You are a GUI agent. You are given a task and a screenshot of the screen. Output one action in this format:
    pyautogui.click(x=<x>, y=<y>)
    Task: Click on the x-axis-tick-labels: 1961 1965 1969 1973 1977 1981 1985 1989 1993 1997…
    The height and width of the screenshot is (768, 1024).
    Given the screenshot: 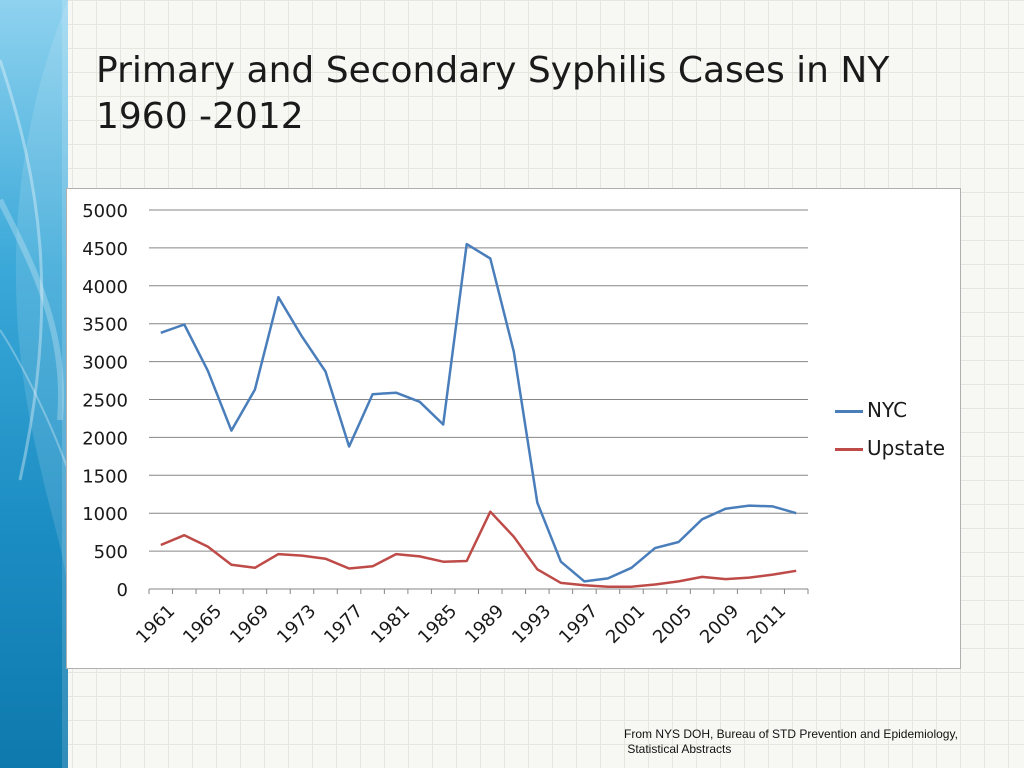 What is the action you would take?
    pyautogui.click(x=461, y=624)
    